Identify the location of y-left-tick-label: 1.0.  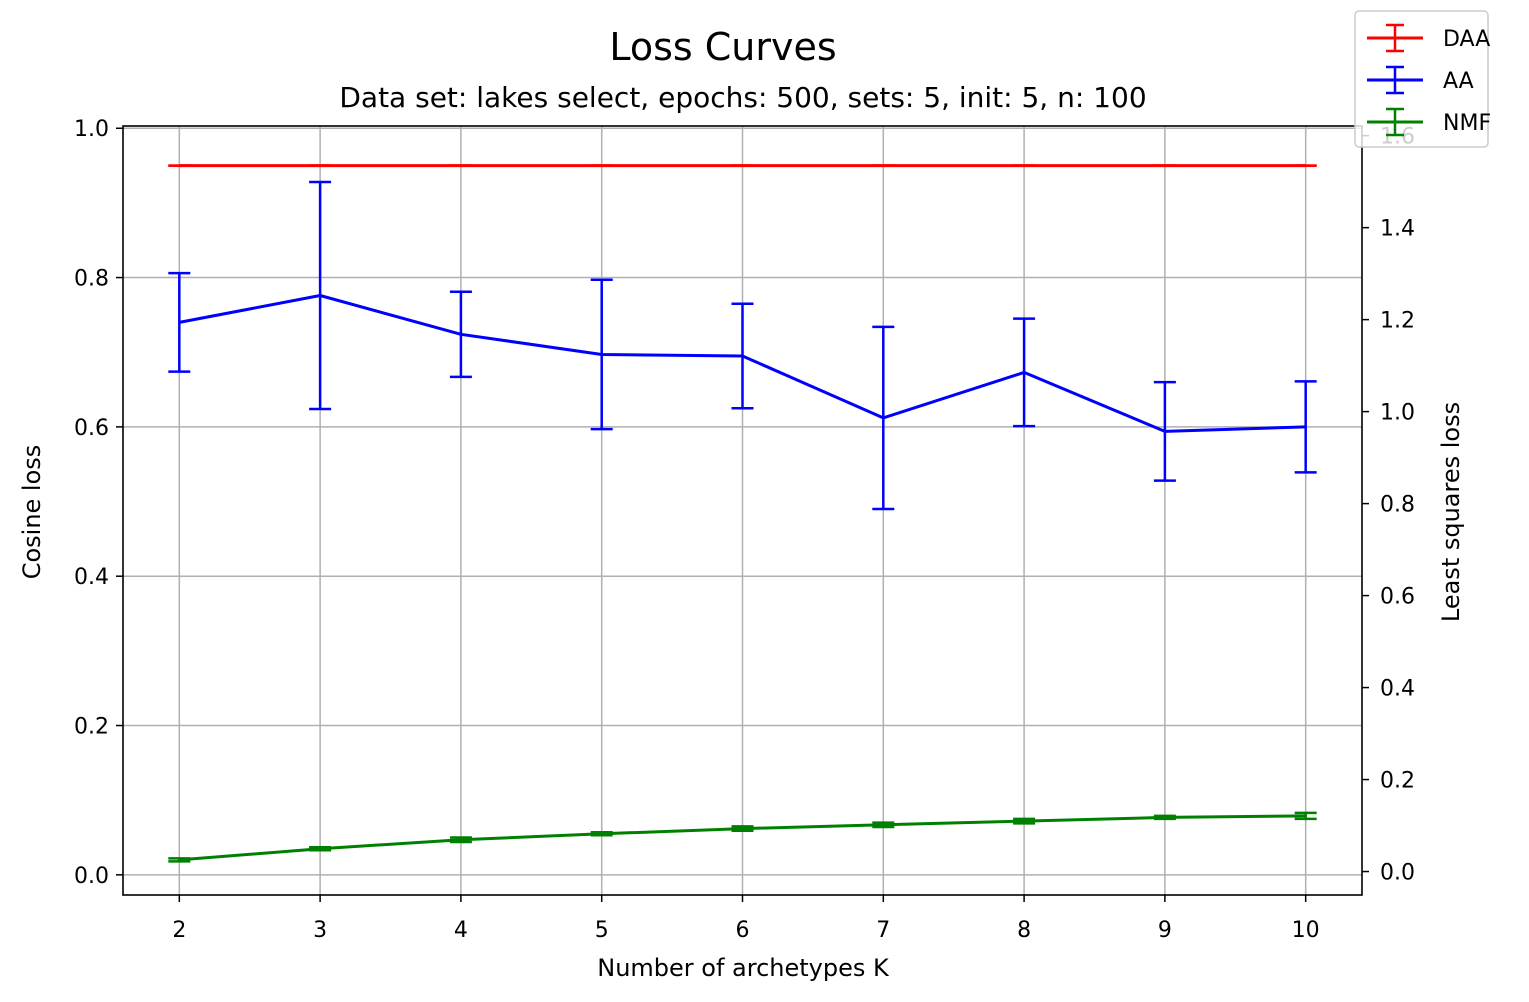
(91, 129).